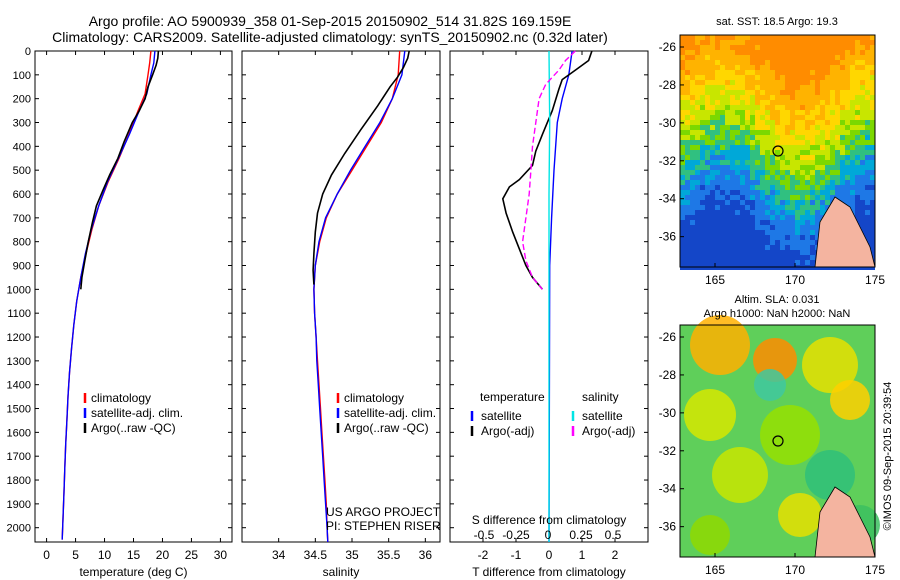 This screenshot has width=900, height=580. I want to click on sla-map, so click(779, 436).